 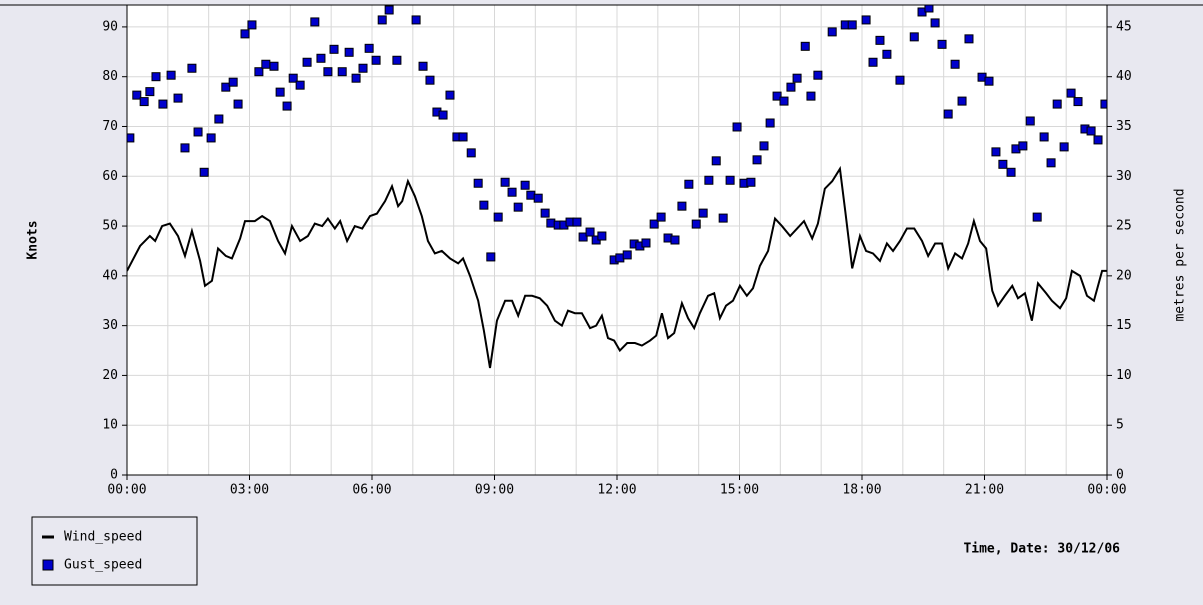 I want to click on y-tick-label: 10, so click(x=110, y=425).